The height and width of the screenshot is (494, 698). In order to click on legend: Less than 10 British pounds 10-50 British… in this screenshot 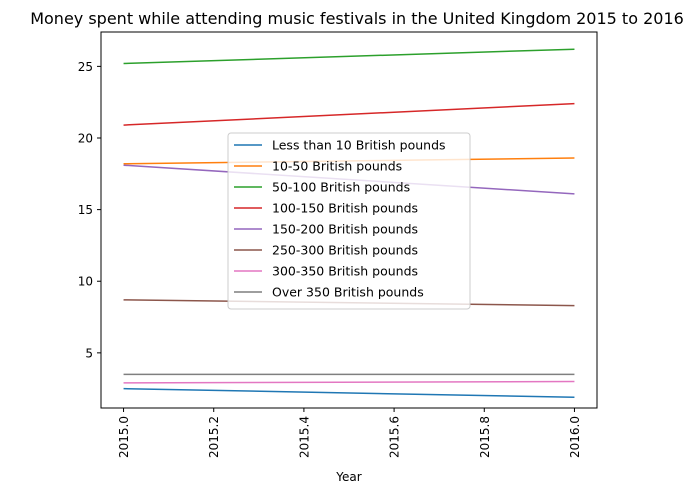, I will do `click(349, 221)`.